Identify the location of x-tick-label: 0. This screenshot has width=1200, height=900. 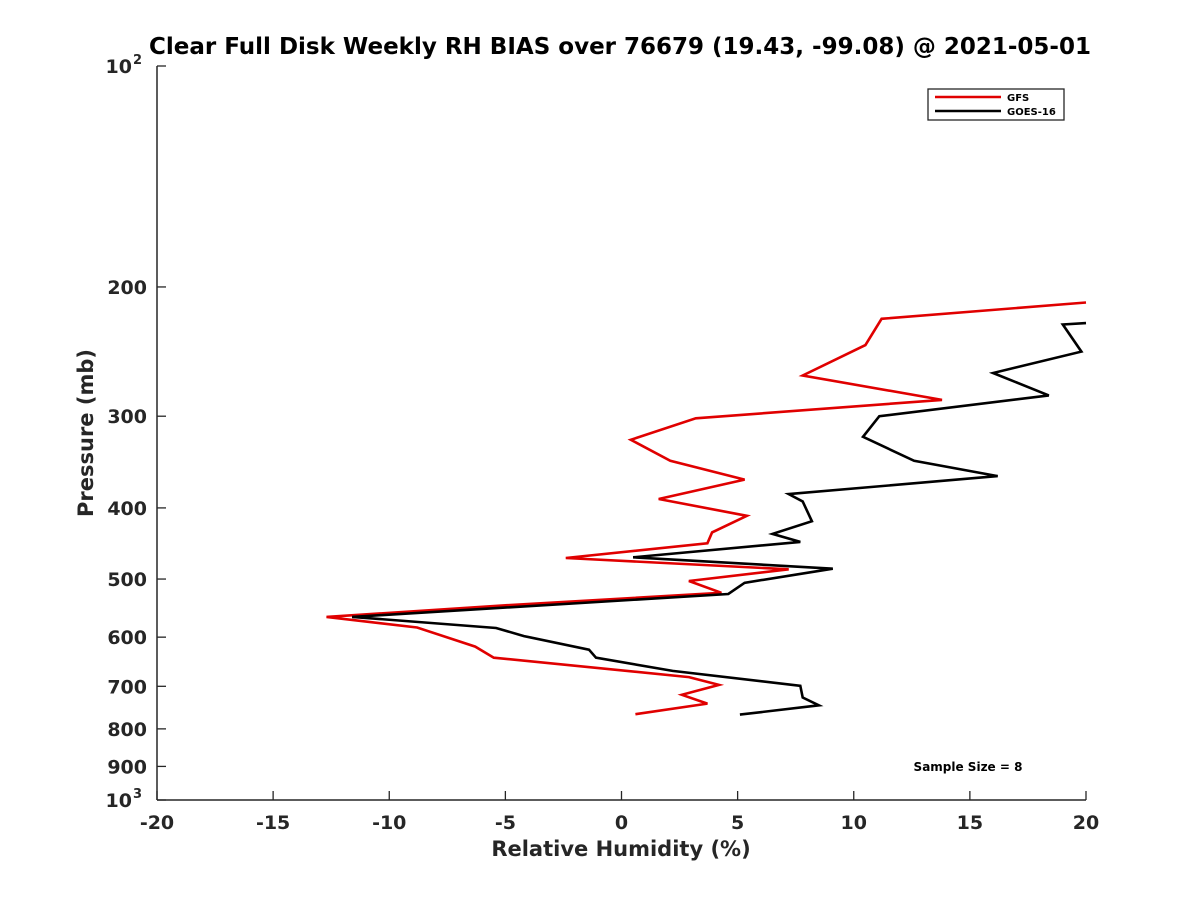
(621, 823).